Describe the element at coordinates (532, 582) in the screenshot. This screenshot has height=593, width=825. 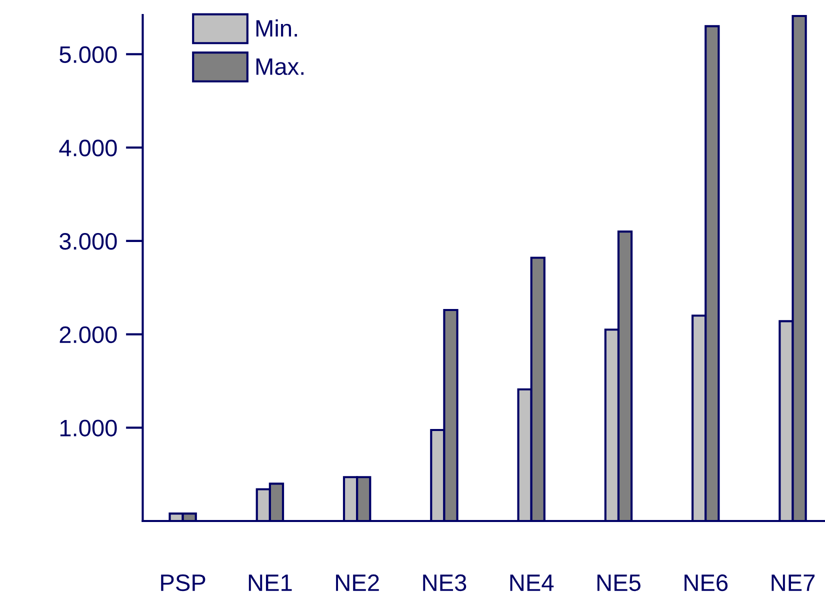
I see `x-tick-label: NE4` at that location.